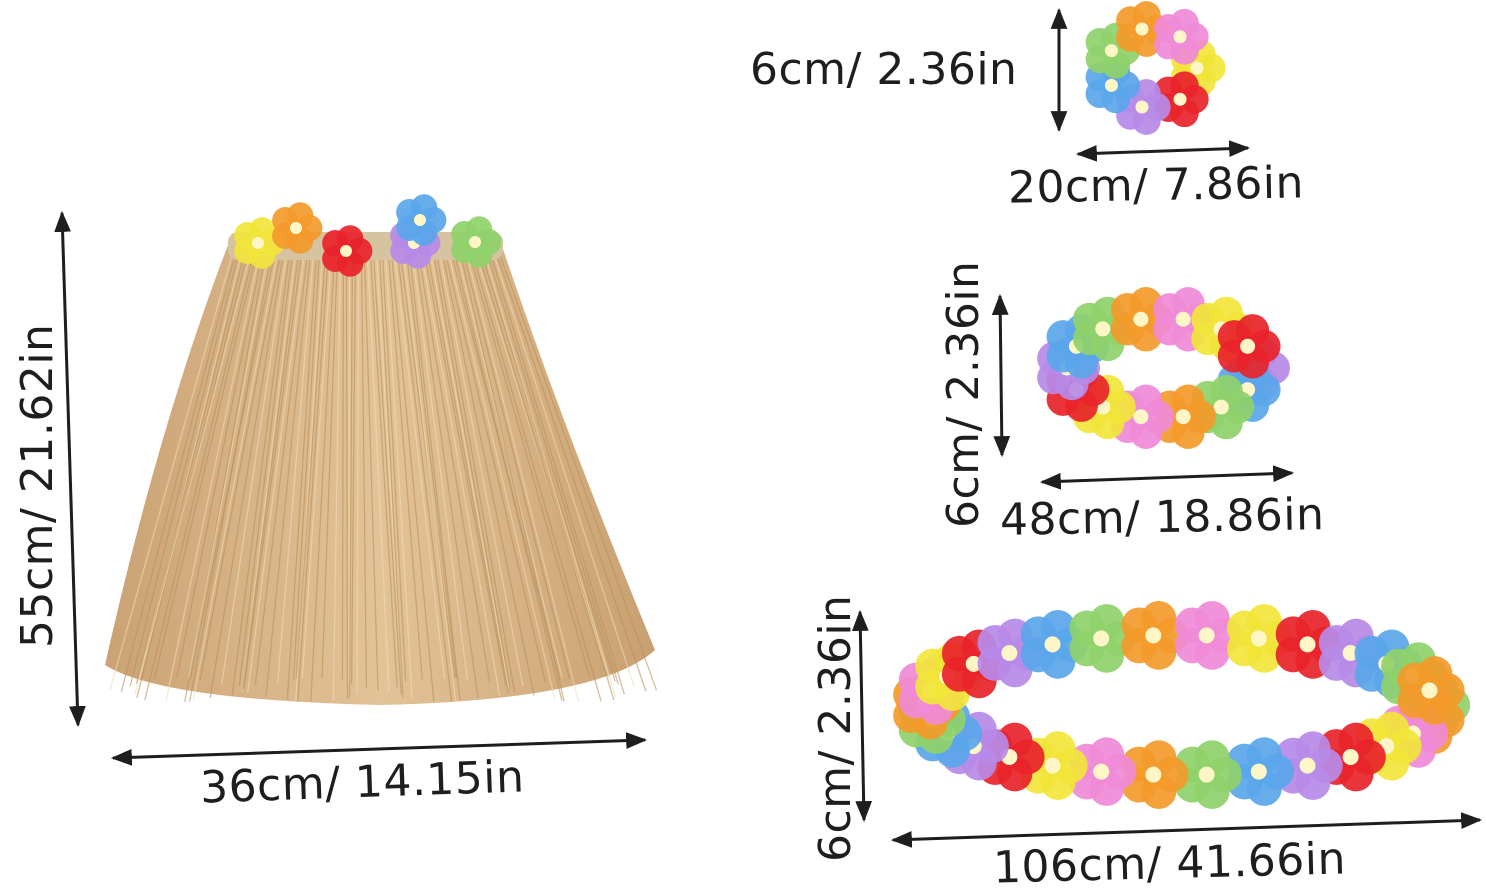  What do you see at coordinates (884, 69) in the screenshot?
I see `bracelet-height-label: 6cm/ 2.36in` at bounding box center [884, 69].